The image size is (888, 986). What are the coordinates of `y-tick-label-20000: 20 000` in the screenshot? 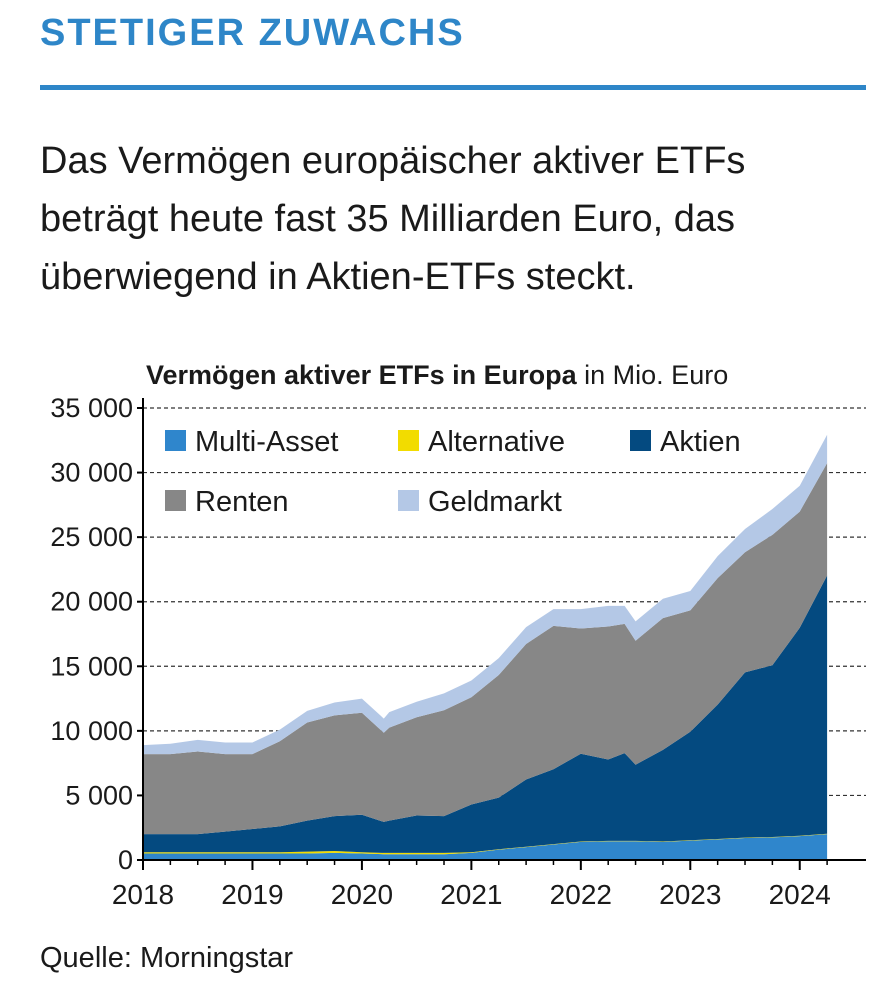 It's located at (91, 602).